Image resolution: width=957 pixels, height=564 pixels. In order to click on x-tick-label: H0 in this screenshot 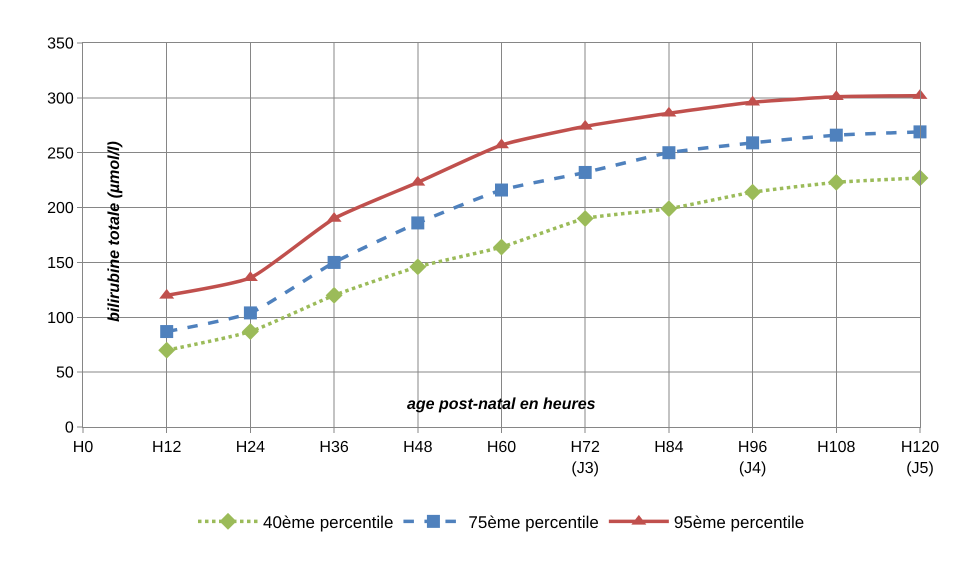, I will do `click(83, 447)`.